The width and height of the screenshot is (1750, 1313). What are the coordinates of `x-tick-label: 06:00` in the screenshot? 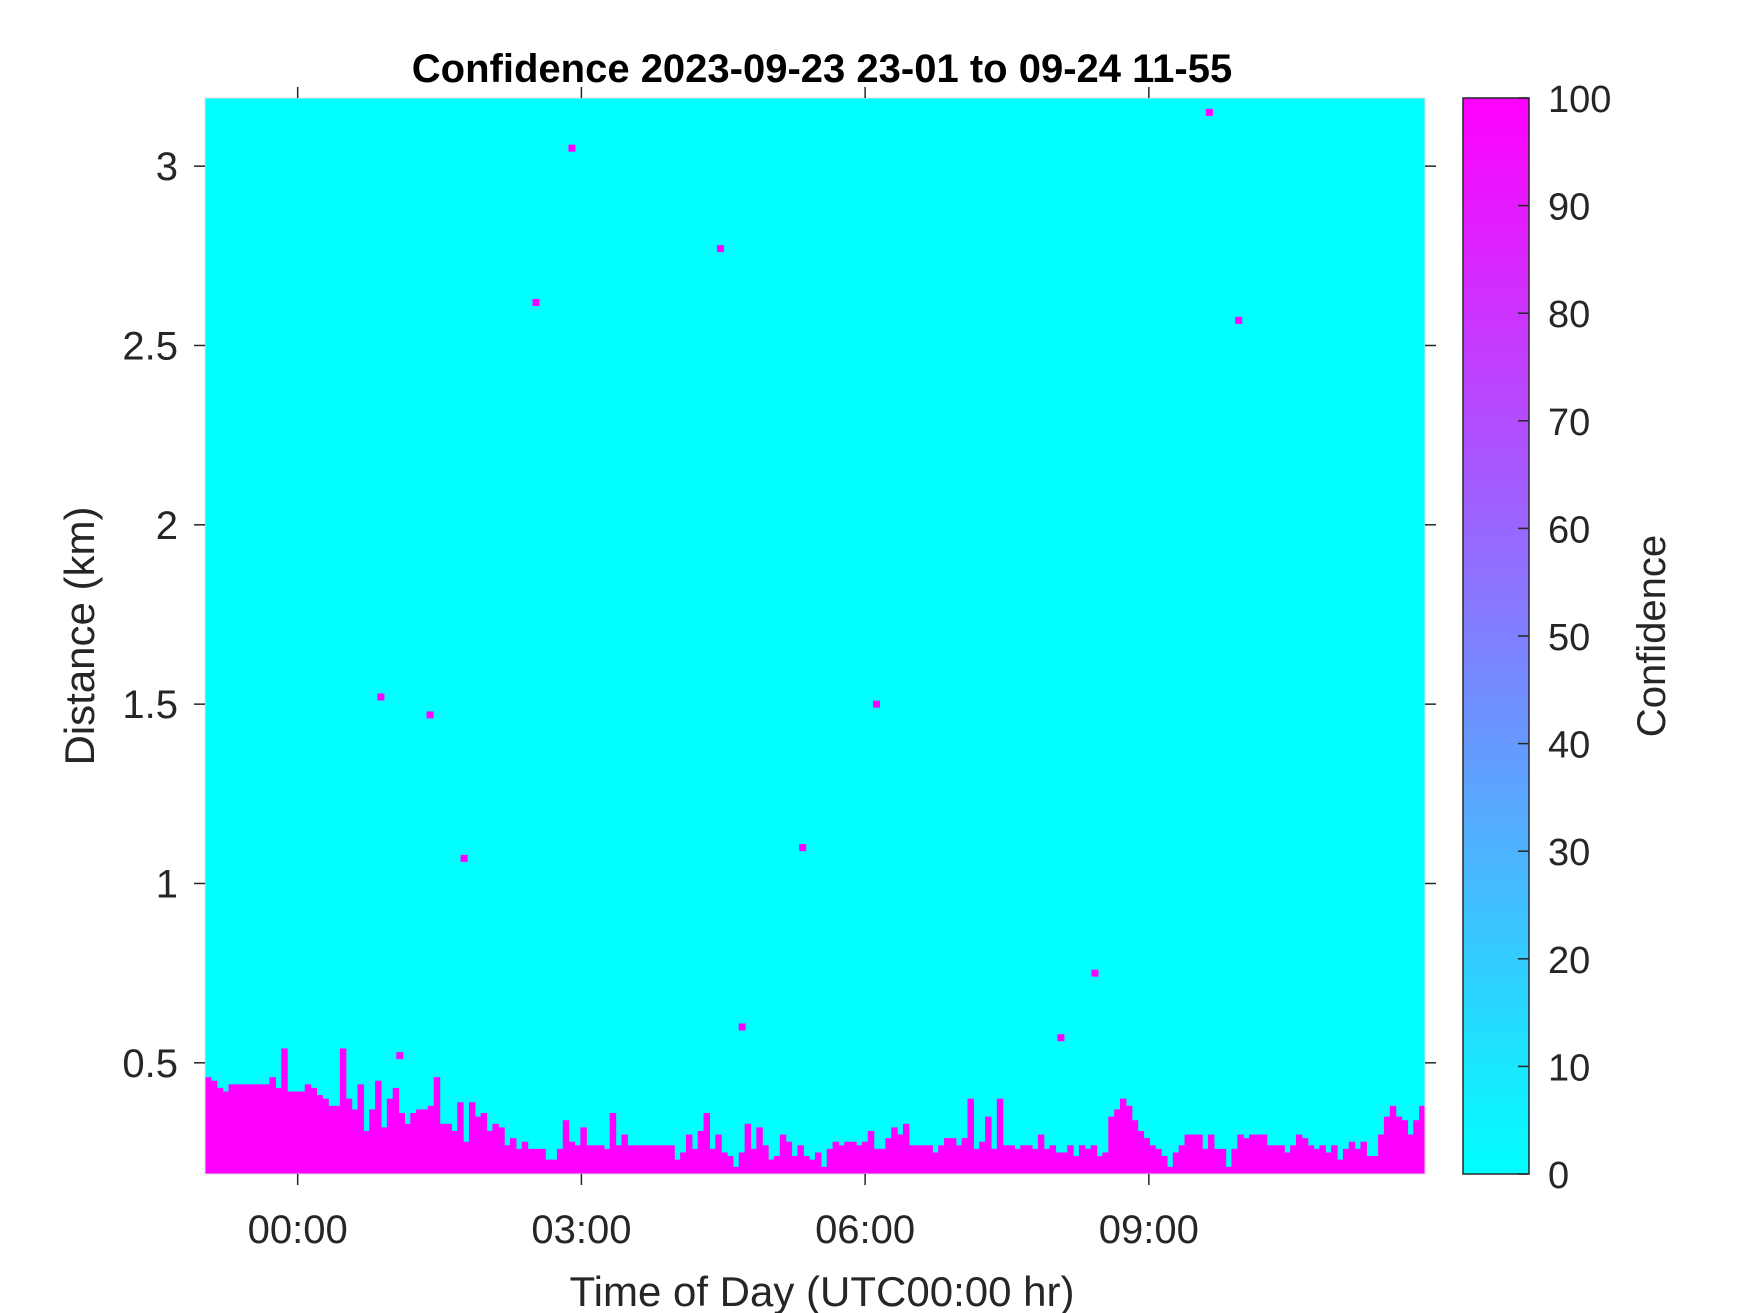 It's located at (865, 1230).